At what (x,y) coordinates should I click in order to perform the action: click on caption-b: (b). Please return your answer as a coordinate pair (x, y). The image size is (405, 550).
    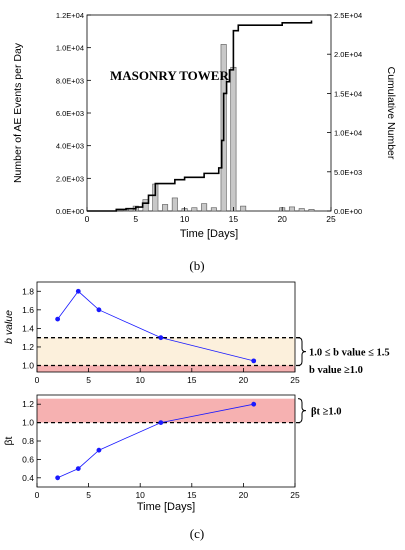
    Looking at the image, I should click on (196, 265).